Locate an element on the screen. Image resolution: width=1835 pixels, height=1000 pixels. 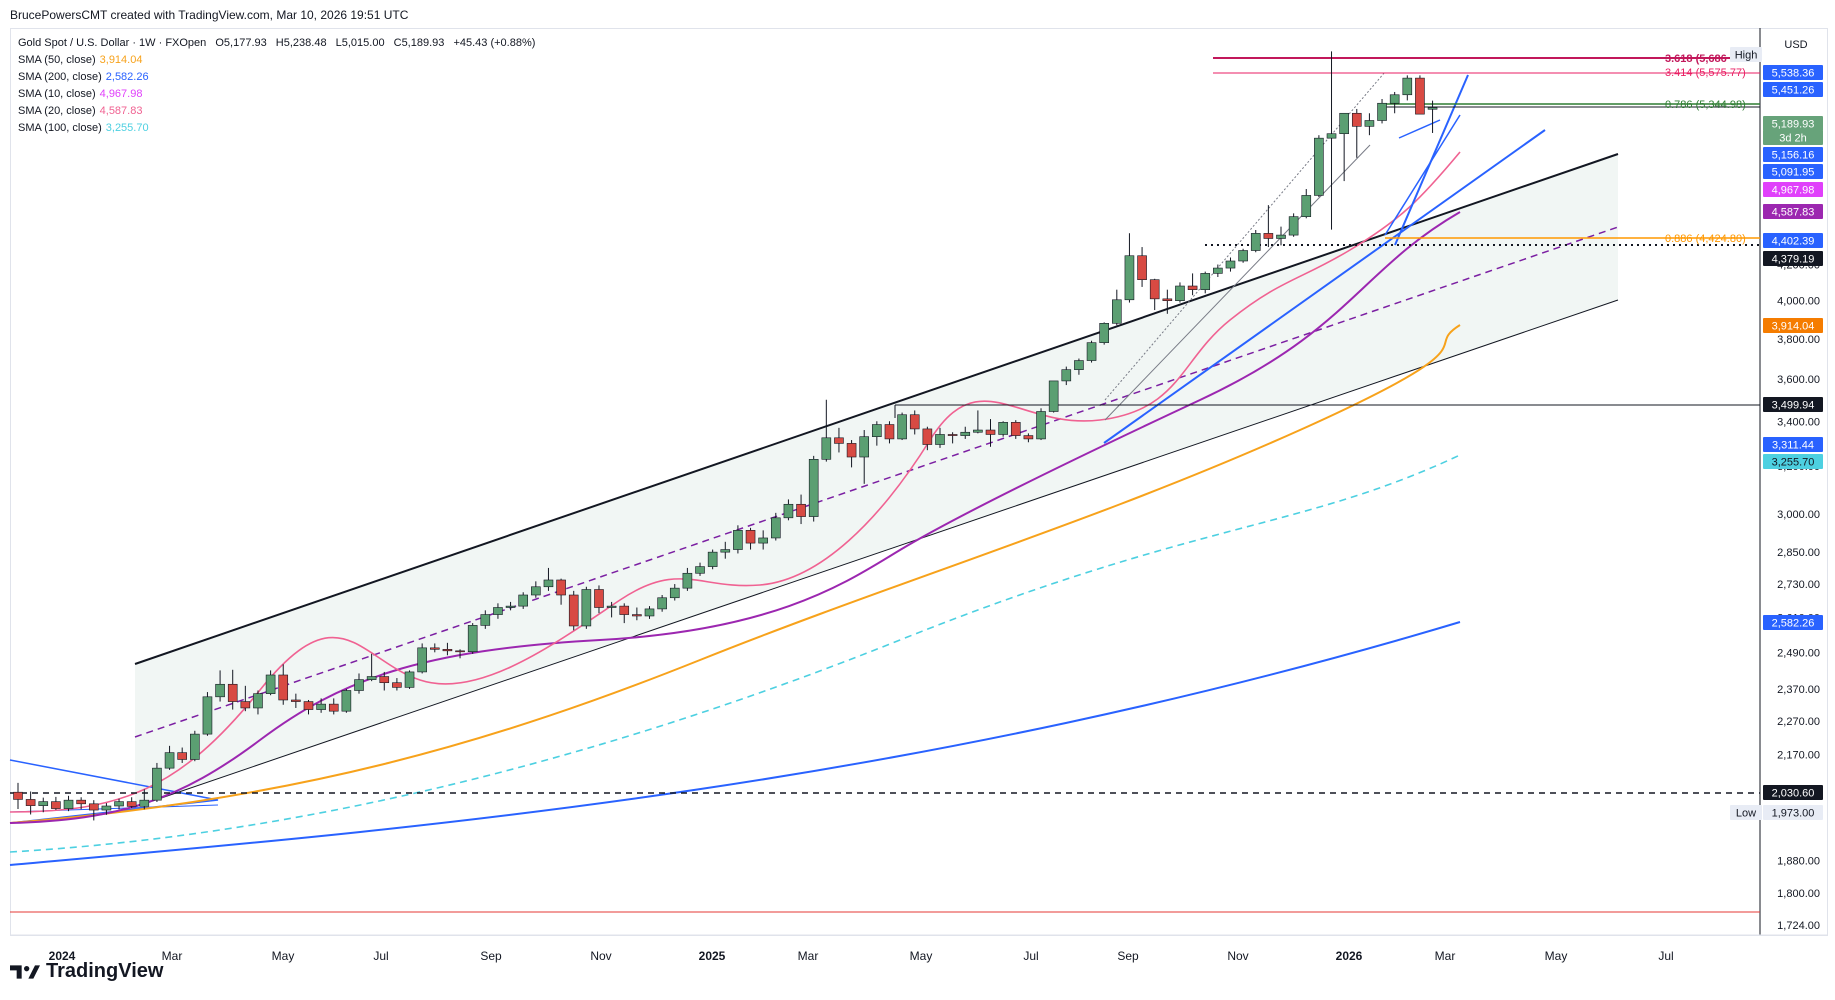
price-tag: 4,587.83 is located at coordinates (1793, 211).